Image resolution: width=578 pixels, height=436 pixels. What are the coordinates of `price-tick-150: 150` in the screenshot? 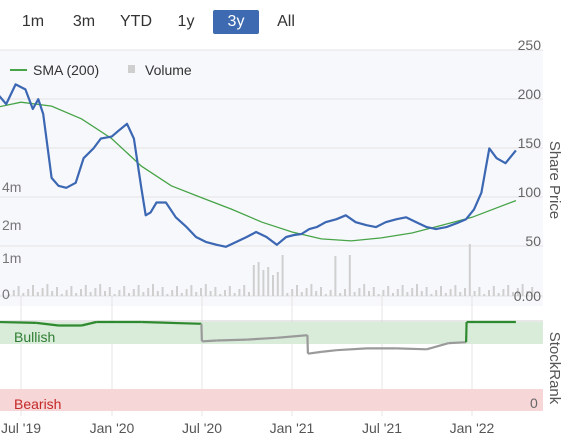 It's located at (530, 143).